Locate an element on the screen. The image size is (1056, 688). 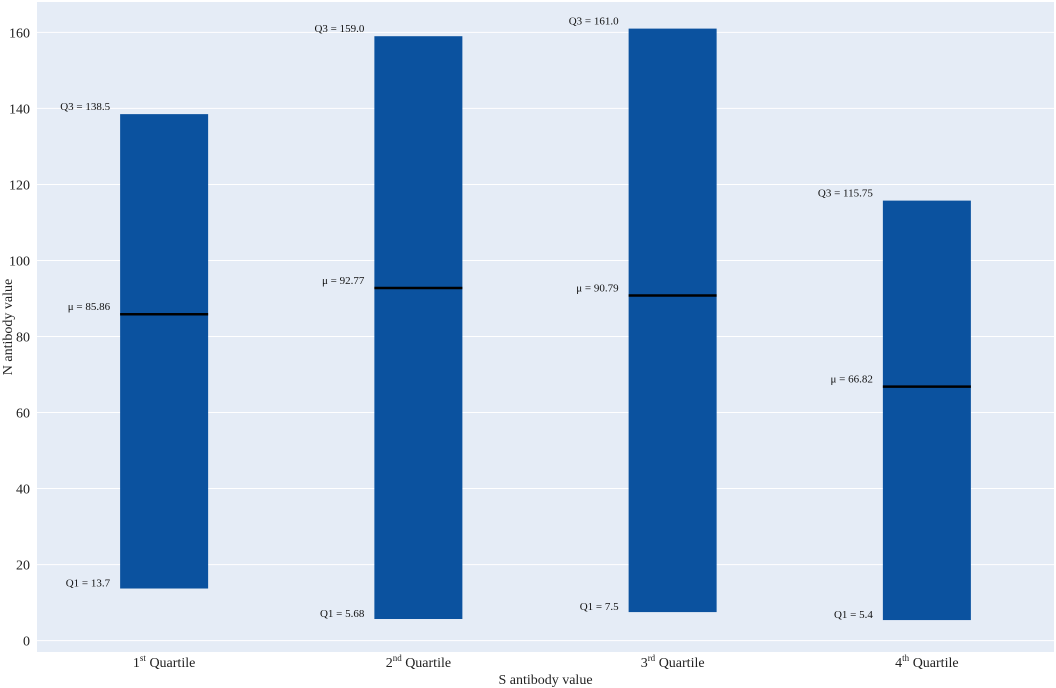
x-tick-label: 4th Quartile is located at coordinates (926, 662).